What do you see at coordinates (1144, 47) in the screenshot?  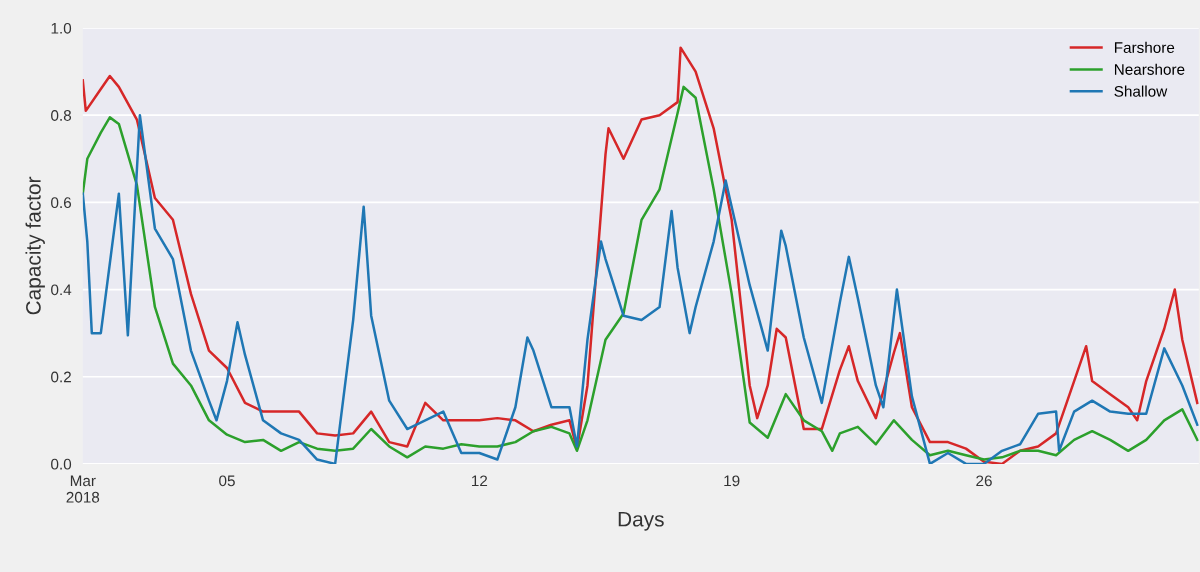 I see `legend-label: Farshore` at bounding box center [1144, 47].